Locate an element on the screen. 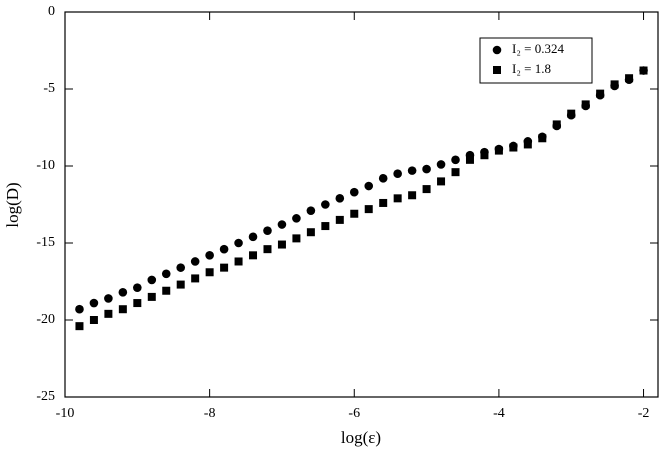 This screenshot has height=449, width=661. y-tick-label: -10 is located at coordinates (45, 165).